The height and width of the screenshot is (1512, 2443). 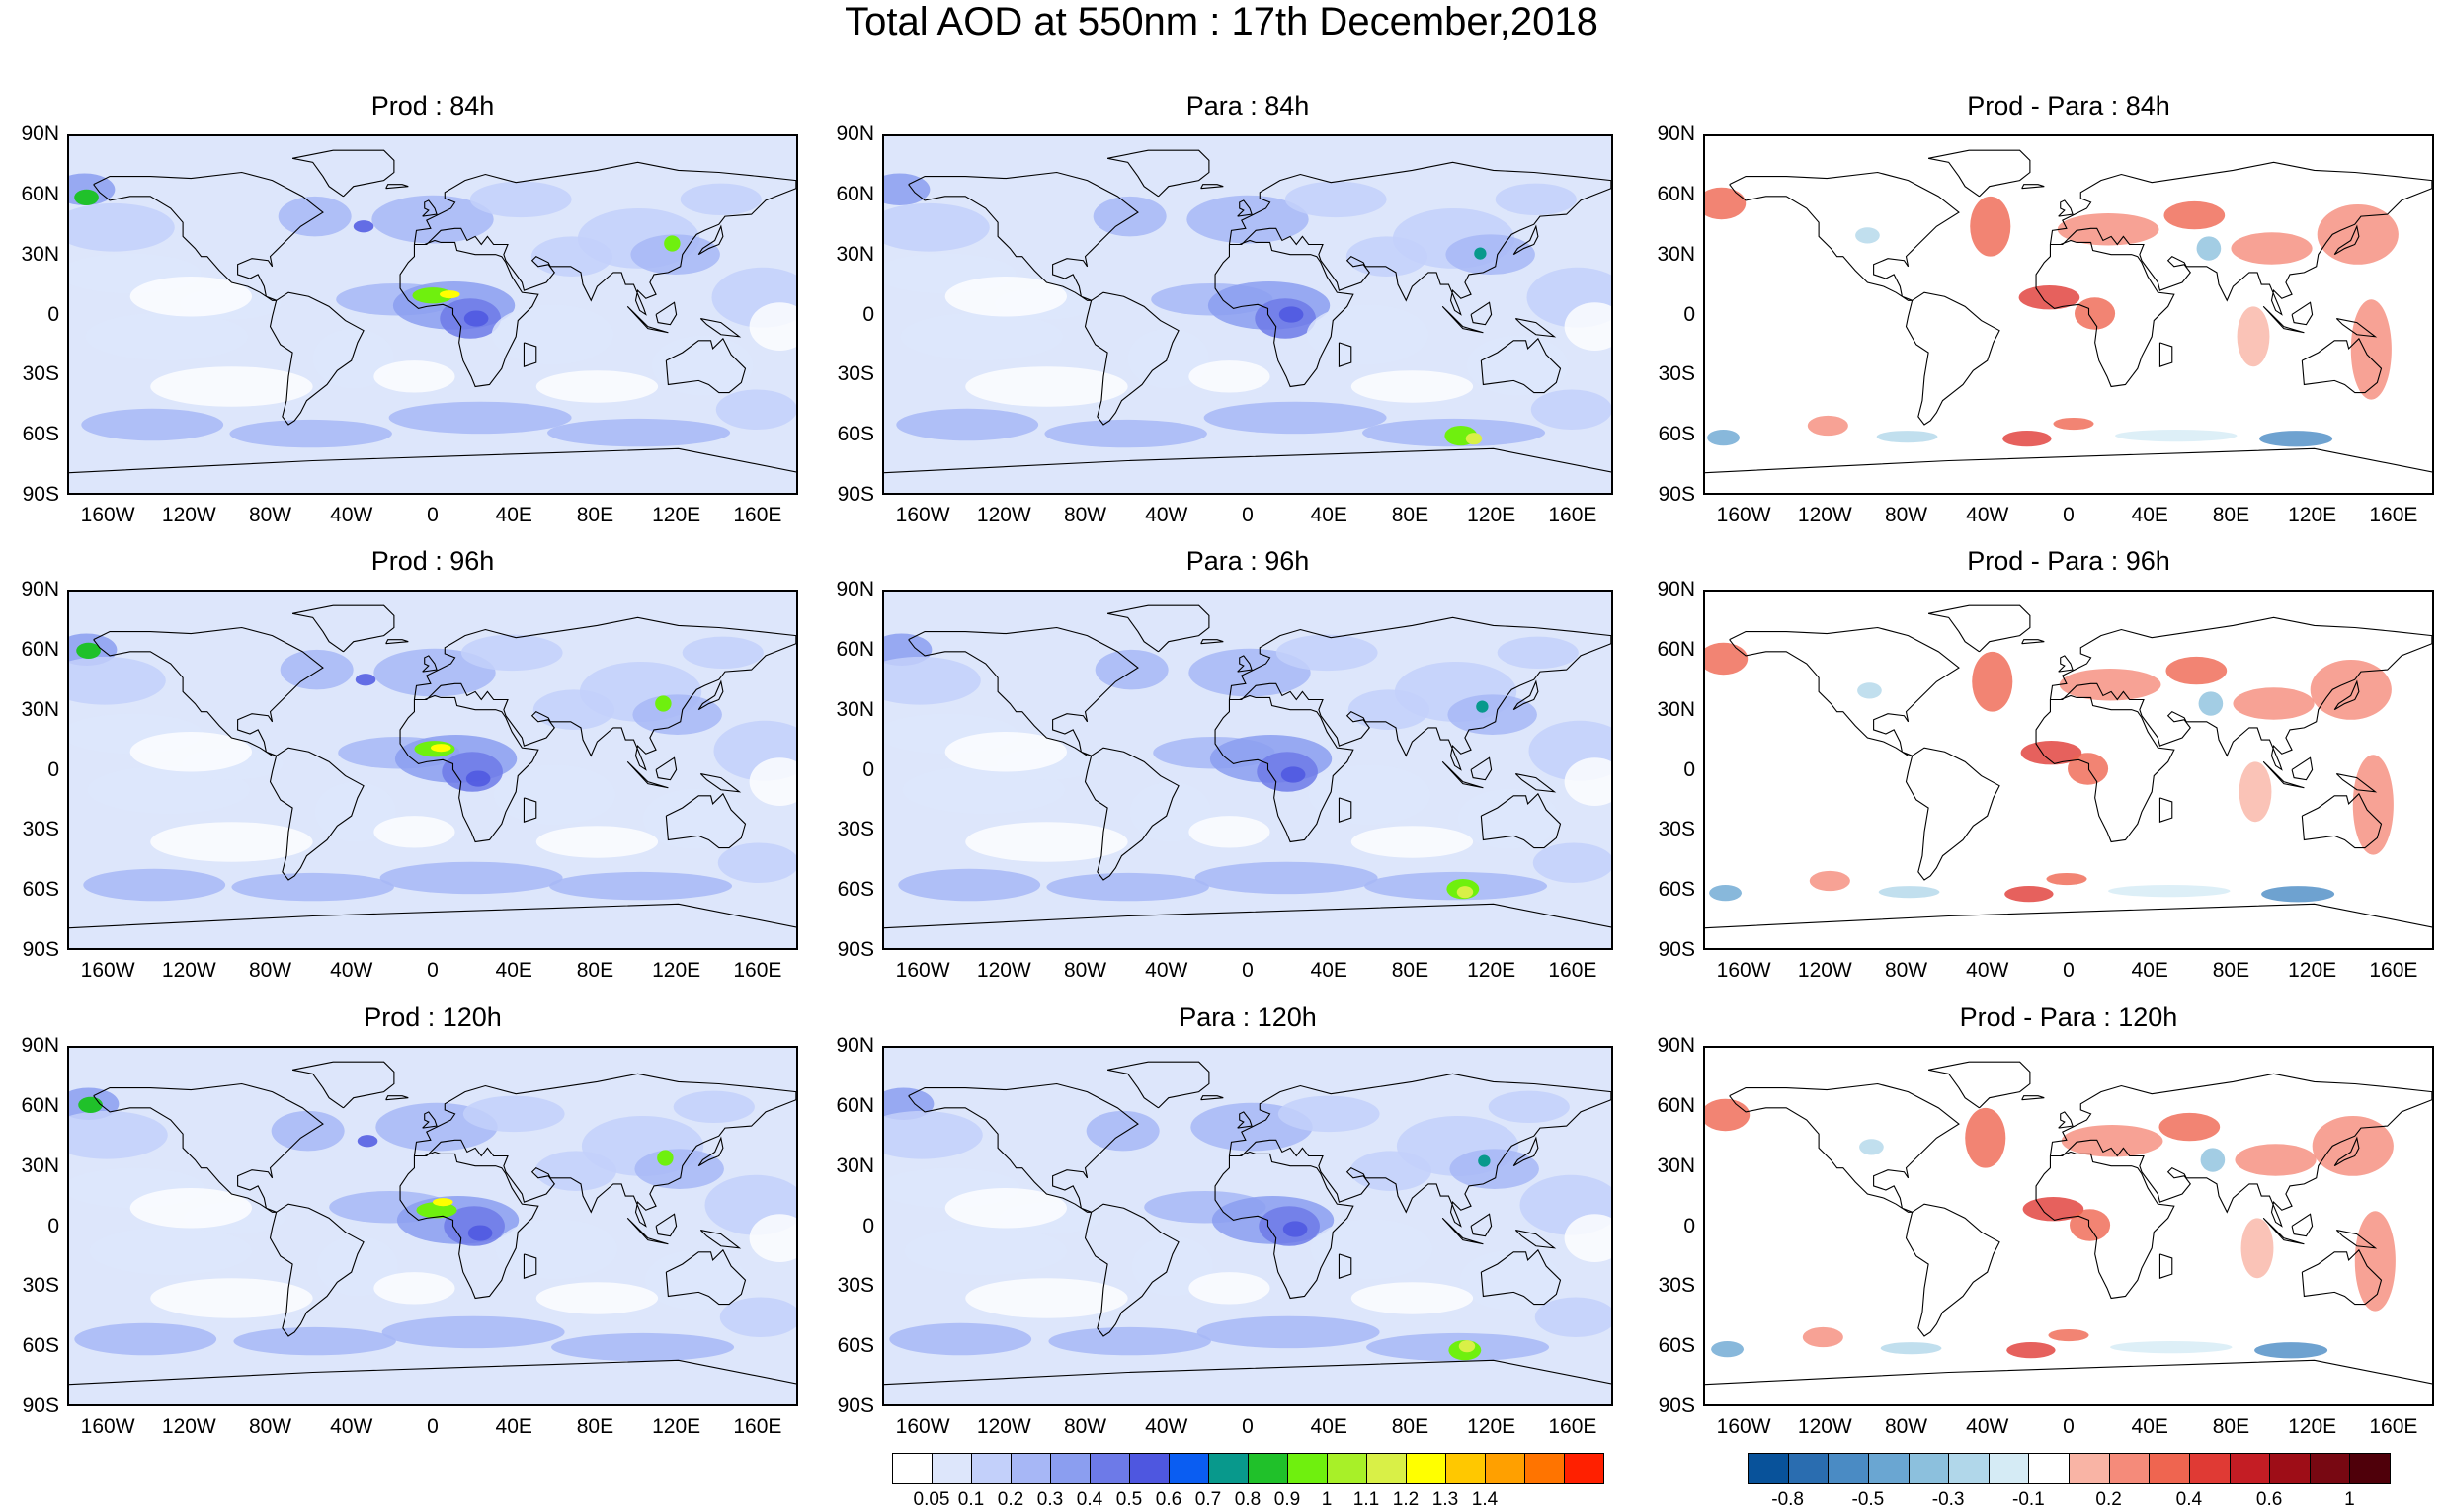 What do you see at coordinates (1485, 1500) in the screenshot?
I see `colorbar-label: 1.4` at bounding box center [1485, 1500].